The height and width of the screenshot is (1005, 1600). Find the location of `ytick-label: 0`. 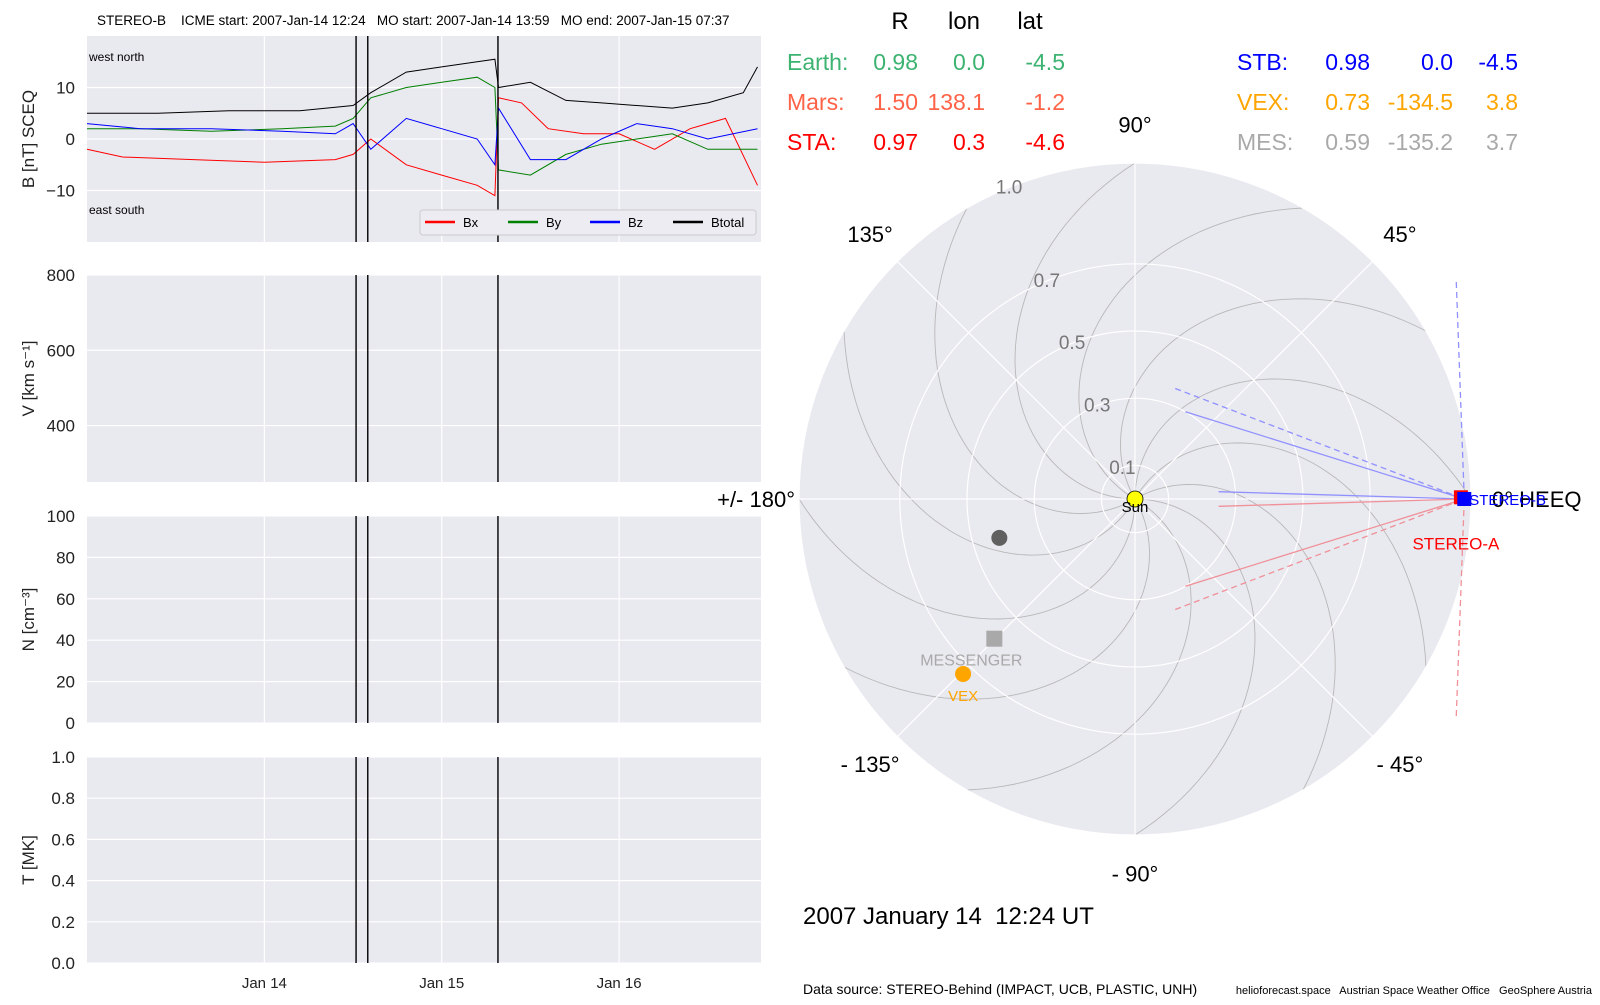

ytick-label: 0 is located at coordinates (70, 139).